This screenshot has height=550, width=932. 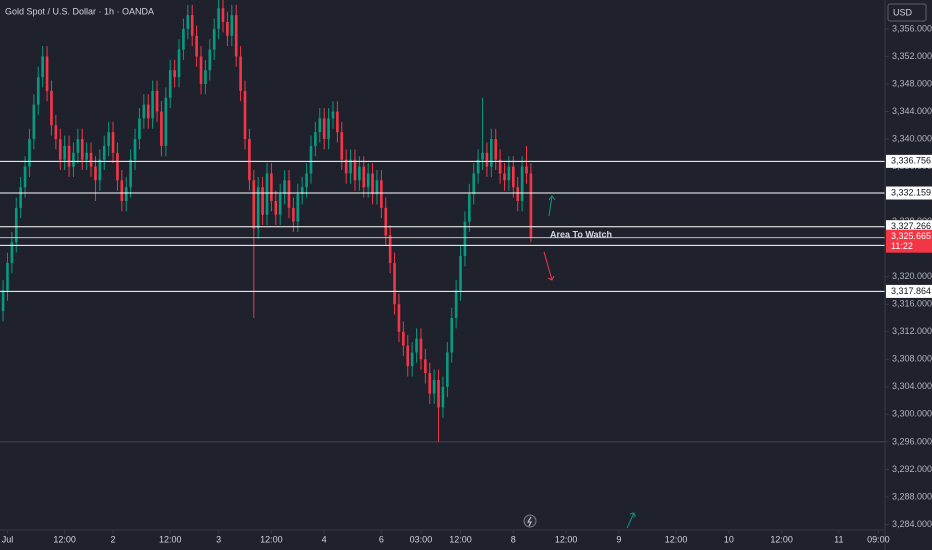 What do you see at coordinates (729, 539) in the screenshot?
I see `x-tick-label: 10` at bounding box center [729, 539].